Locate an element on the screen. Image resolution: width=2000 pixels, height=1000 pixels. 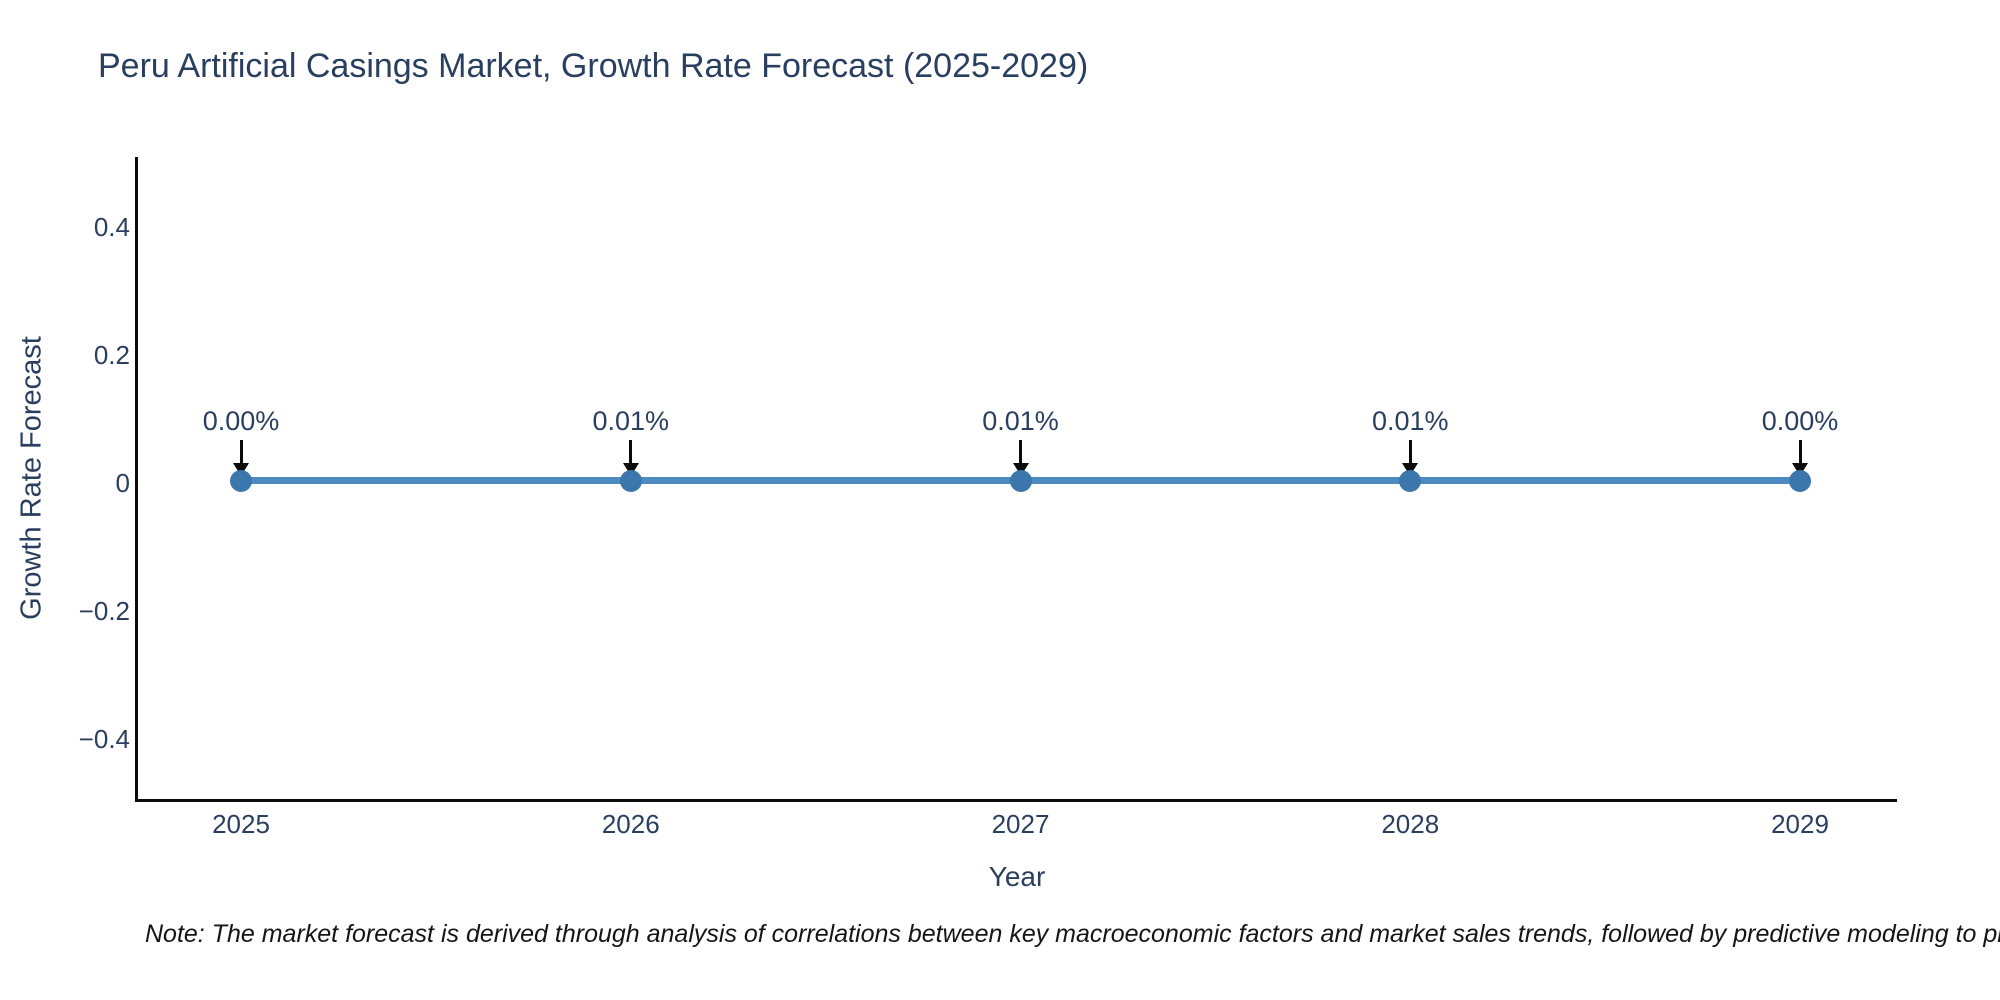
y-tick-label: 0 is located at coordinates (122, 483).